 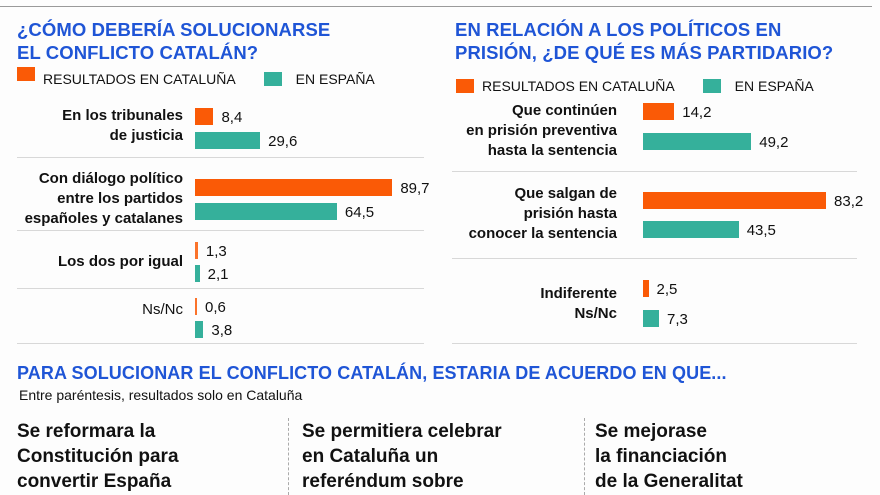 I want to click on card-line: la financiación, so click(x=661, y=456).